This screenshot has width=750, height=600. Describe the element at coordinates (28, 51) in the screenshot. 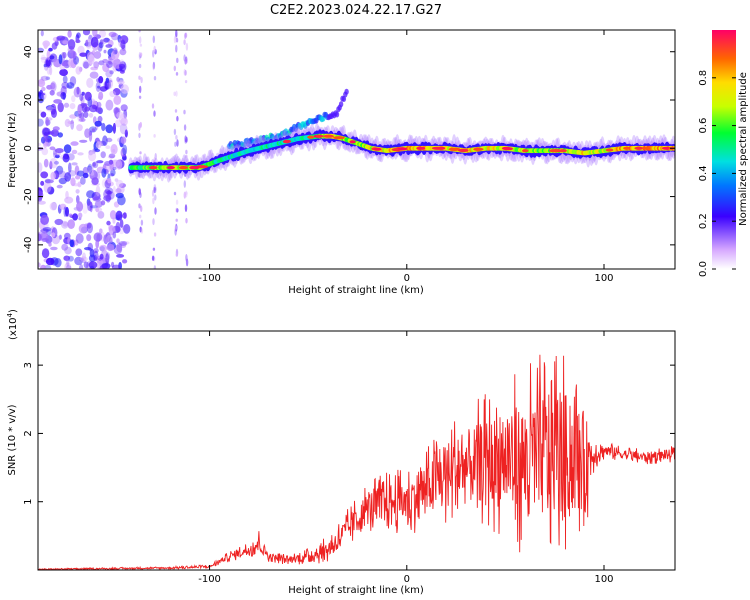

I see `y-tick-label: 40` at that location.